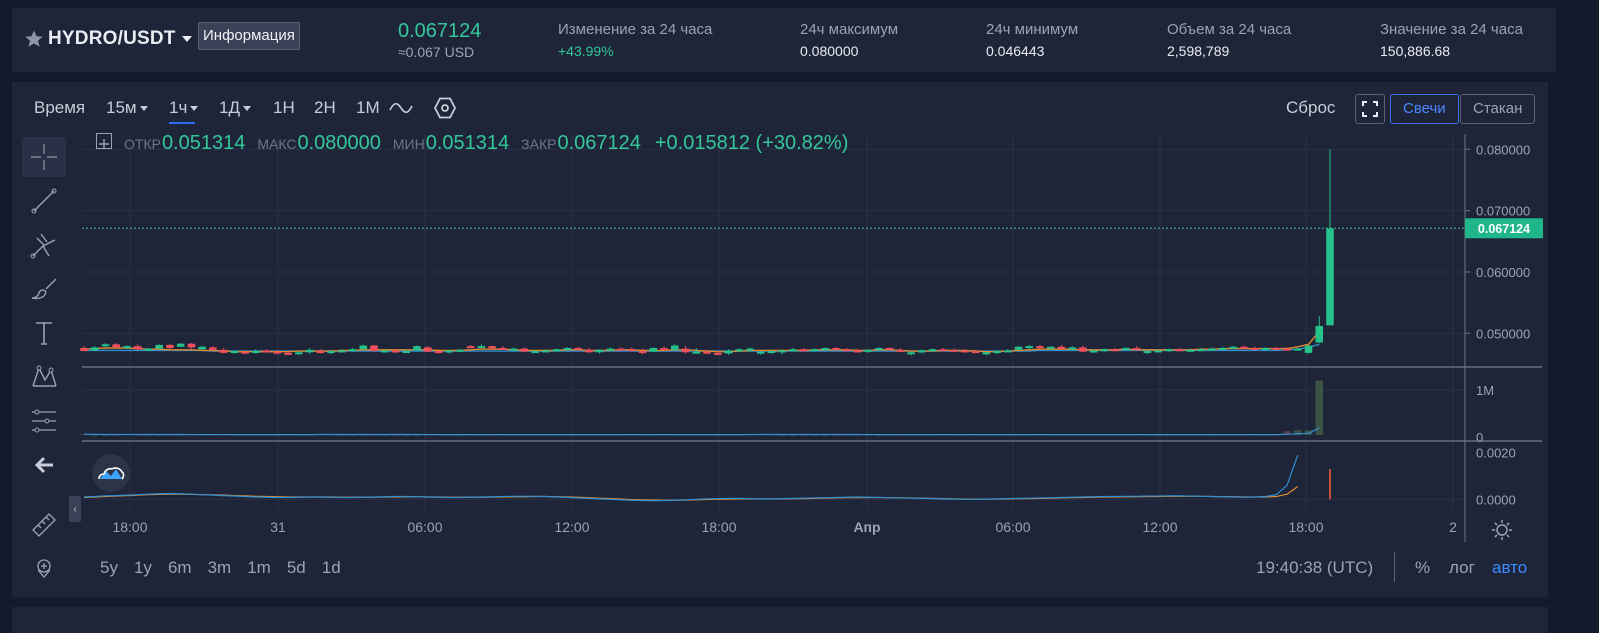 Image resolution: width=1599 pixels, height=633 pixels. Describe the element at coordinates (1485, 390) in the screenshot. I see `volume-tick-label: 1M` at that location.